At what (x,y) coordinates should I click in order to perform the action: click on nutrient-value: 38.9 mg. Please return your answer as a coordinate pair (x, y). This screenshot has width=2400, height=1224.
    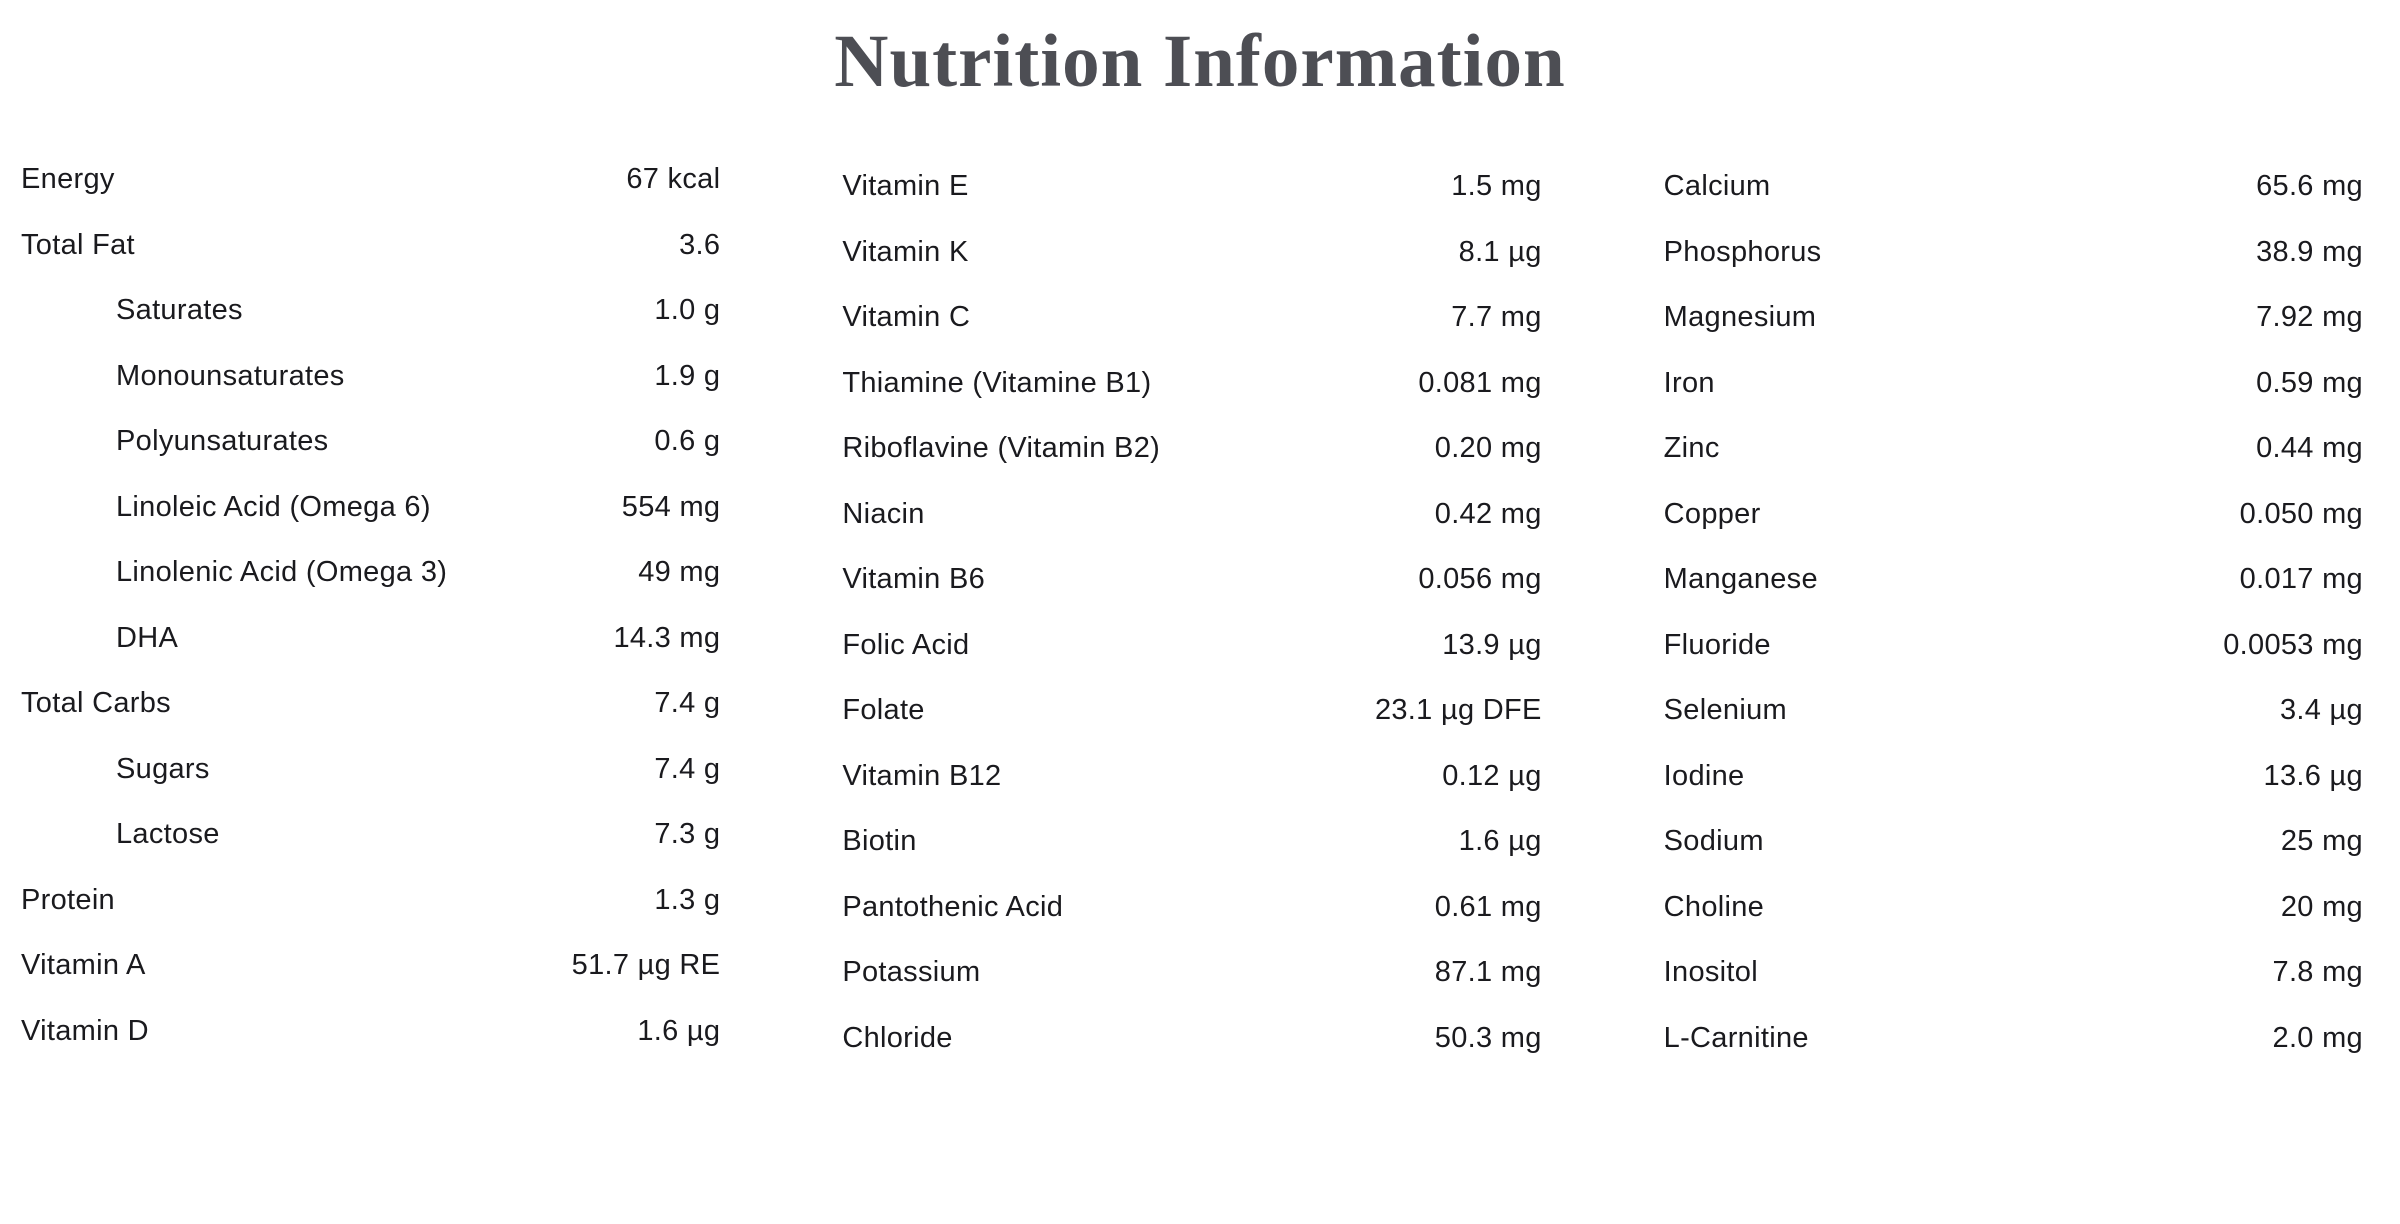
    Looking at the image, I should click on (2309, 251).